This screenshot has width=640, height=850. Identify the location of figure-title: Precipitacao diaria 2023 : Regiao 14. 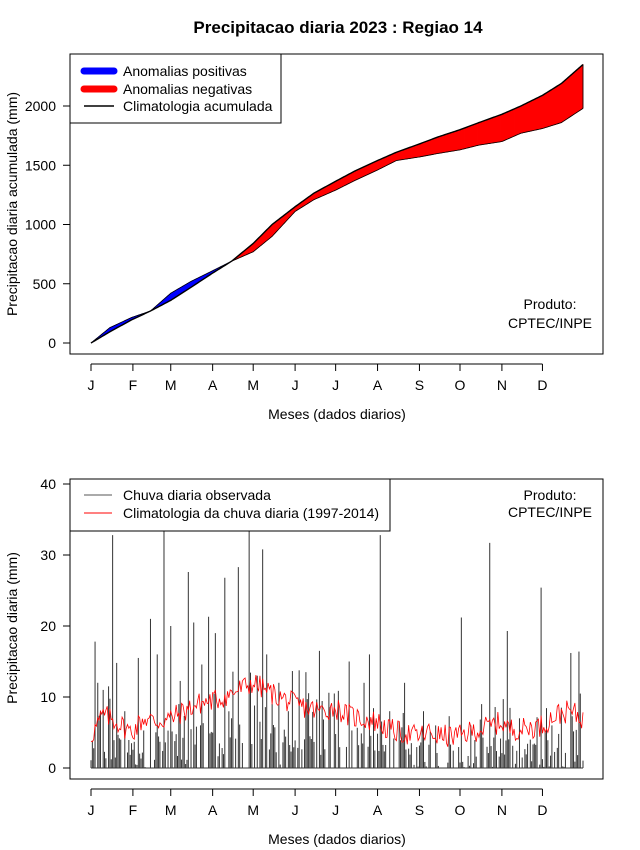
(338, 27).